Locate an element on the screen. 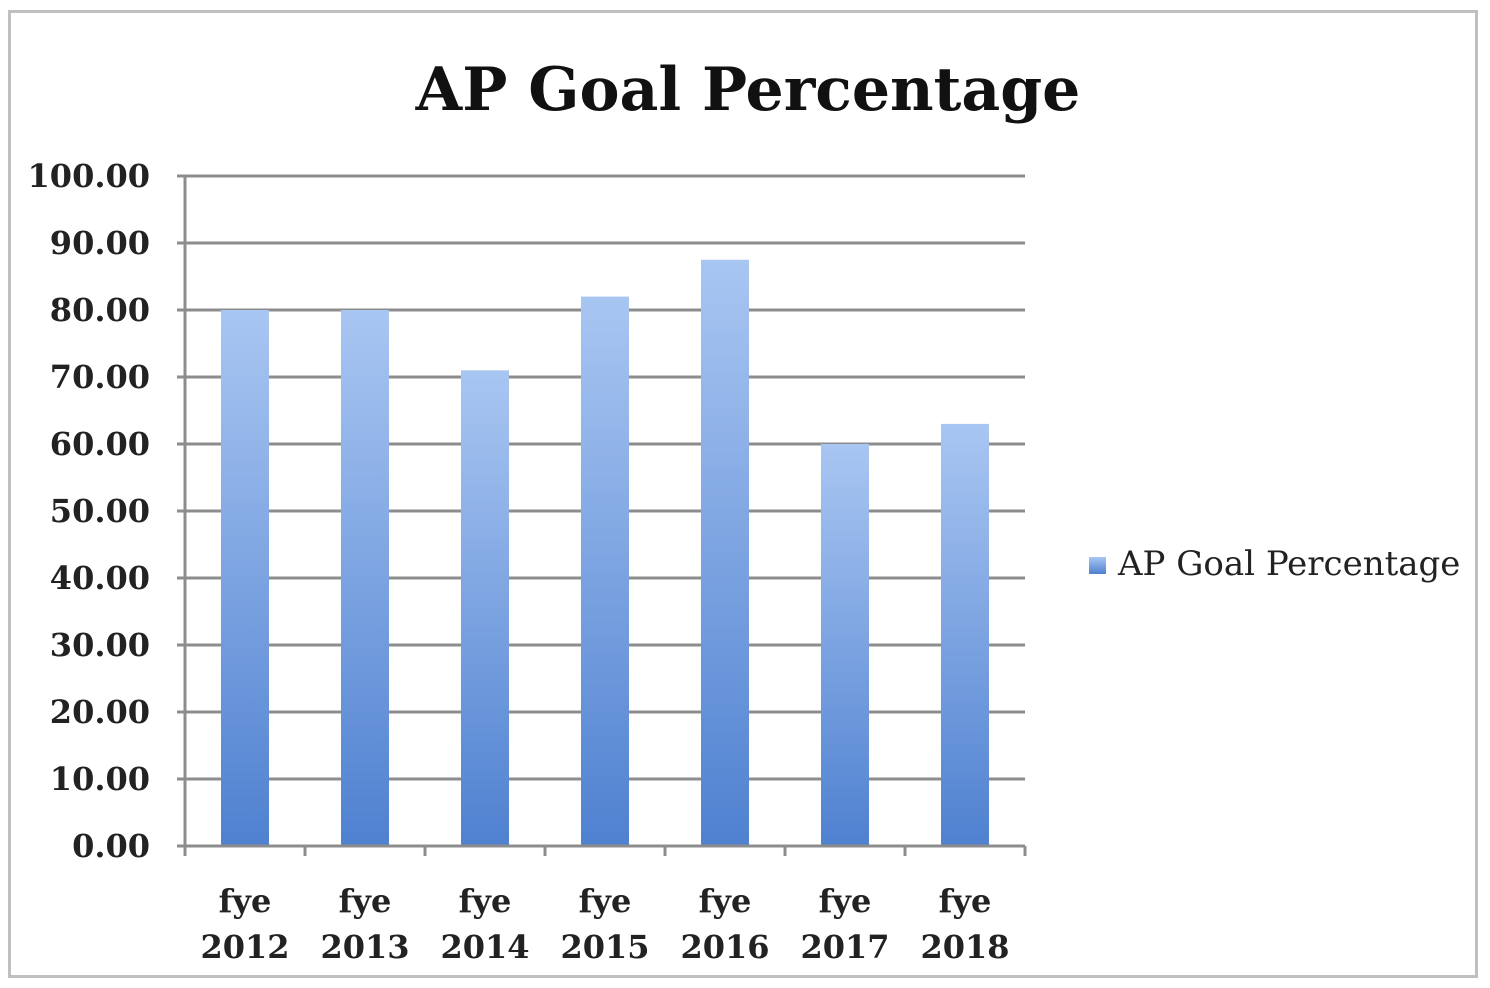 This screenshot has width=1490, height=988. legend-swatch is located at coordinates (1097, 565).